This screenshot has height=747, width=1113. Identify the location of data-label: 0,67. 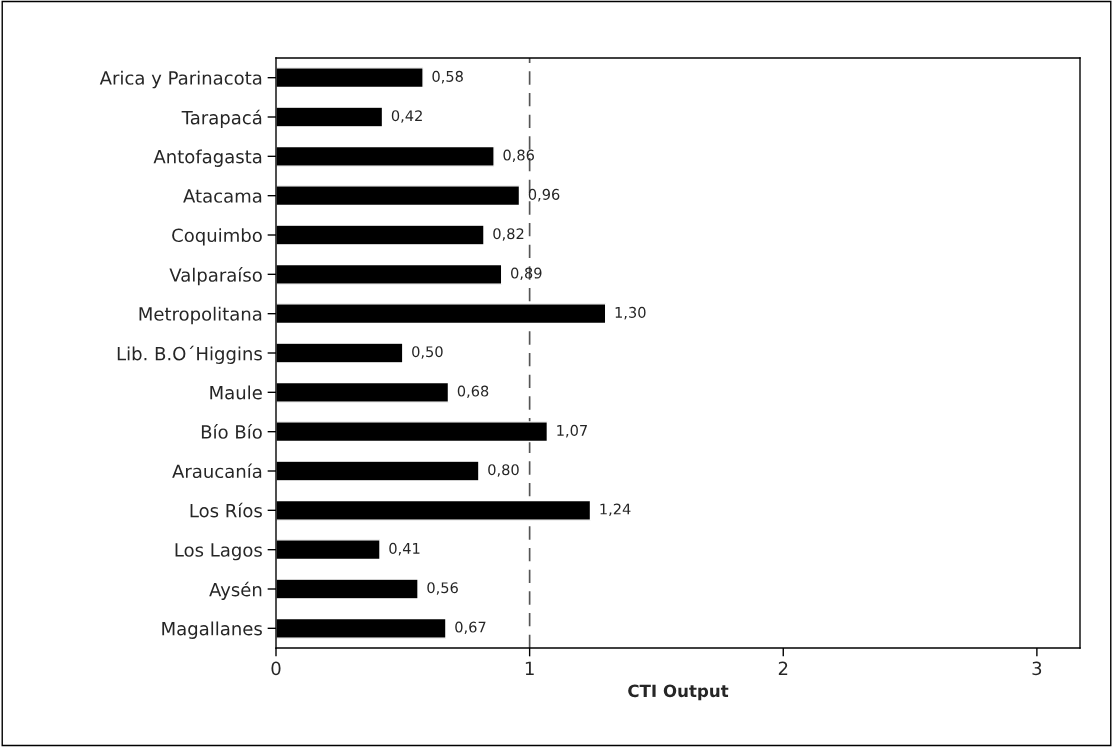
(470, 628).